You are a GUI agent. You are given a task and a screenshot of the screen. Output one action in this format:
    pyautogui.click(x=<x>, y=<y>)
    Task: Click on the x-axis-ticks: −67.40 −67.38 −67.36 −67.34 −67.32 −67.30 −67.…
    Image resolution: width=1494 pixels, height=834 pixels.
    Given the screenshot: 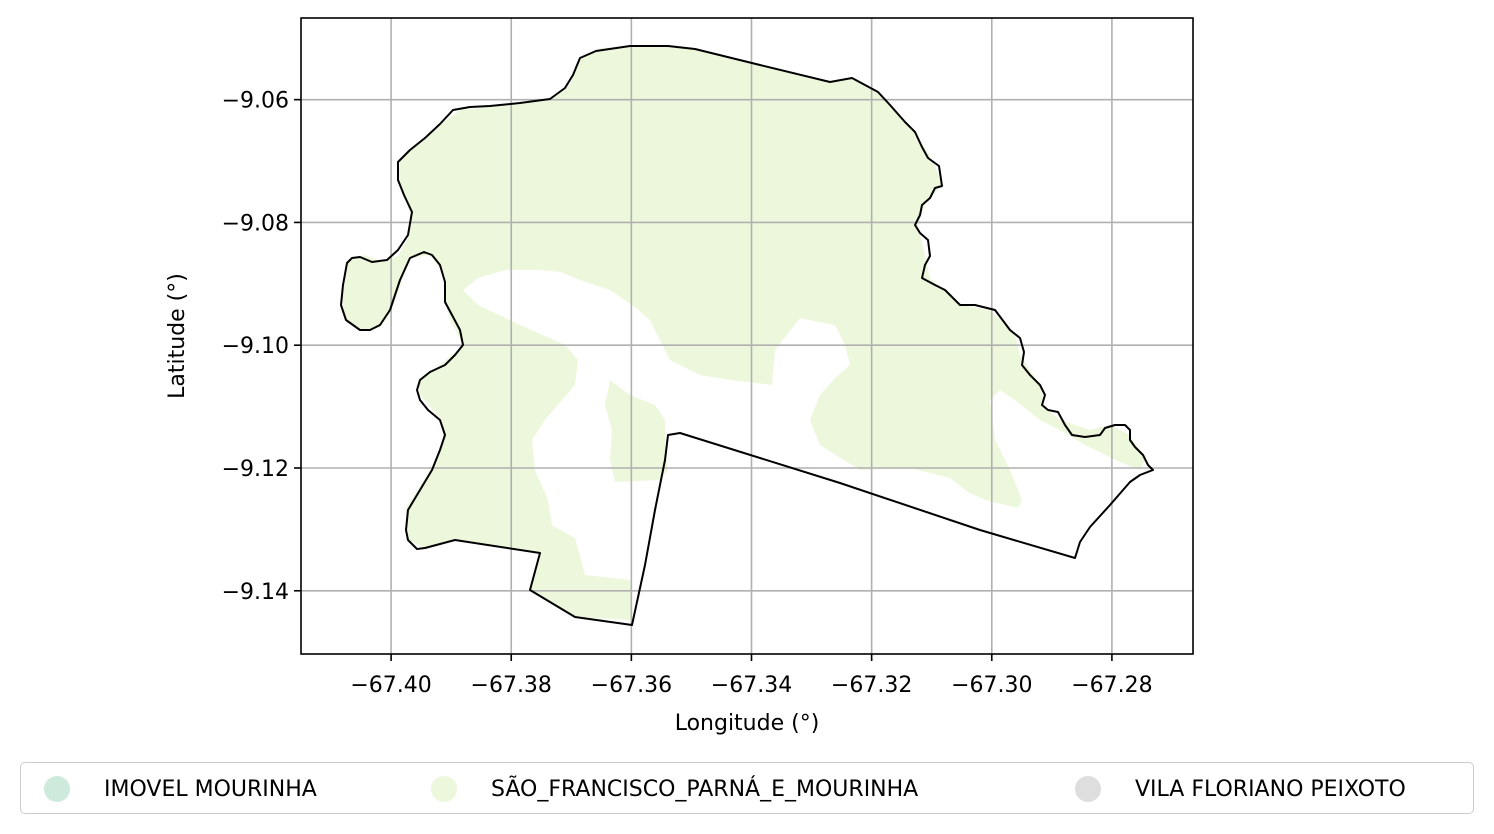 What is the action you would take?
    pyautogui.click(x=751, y=676)
    